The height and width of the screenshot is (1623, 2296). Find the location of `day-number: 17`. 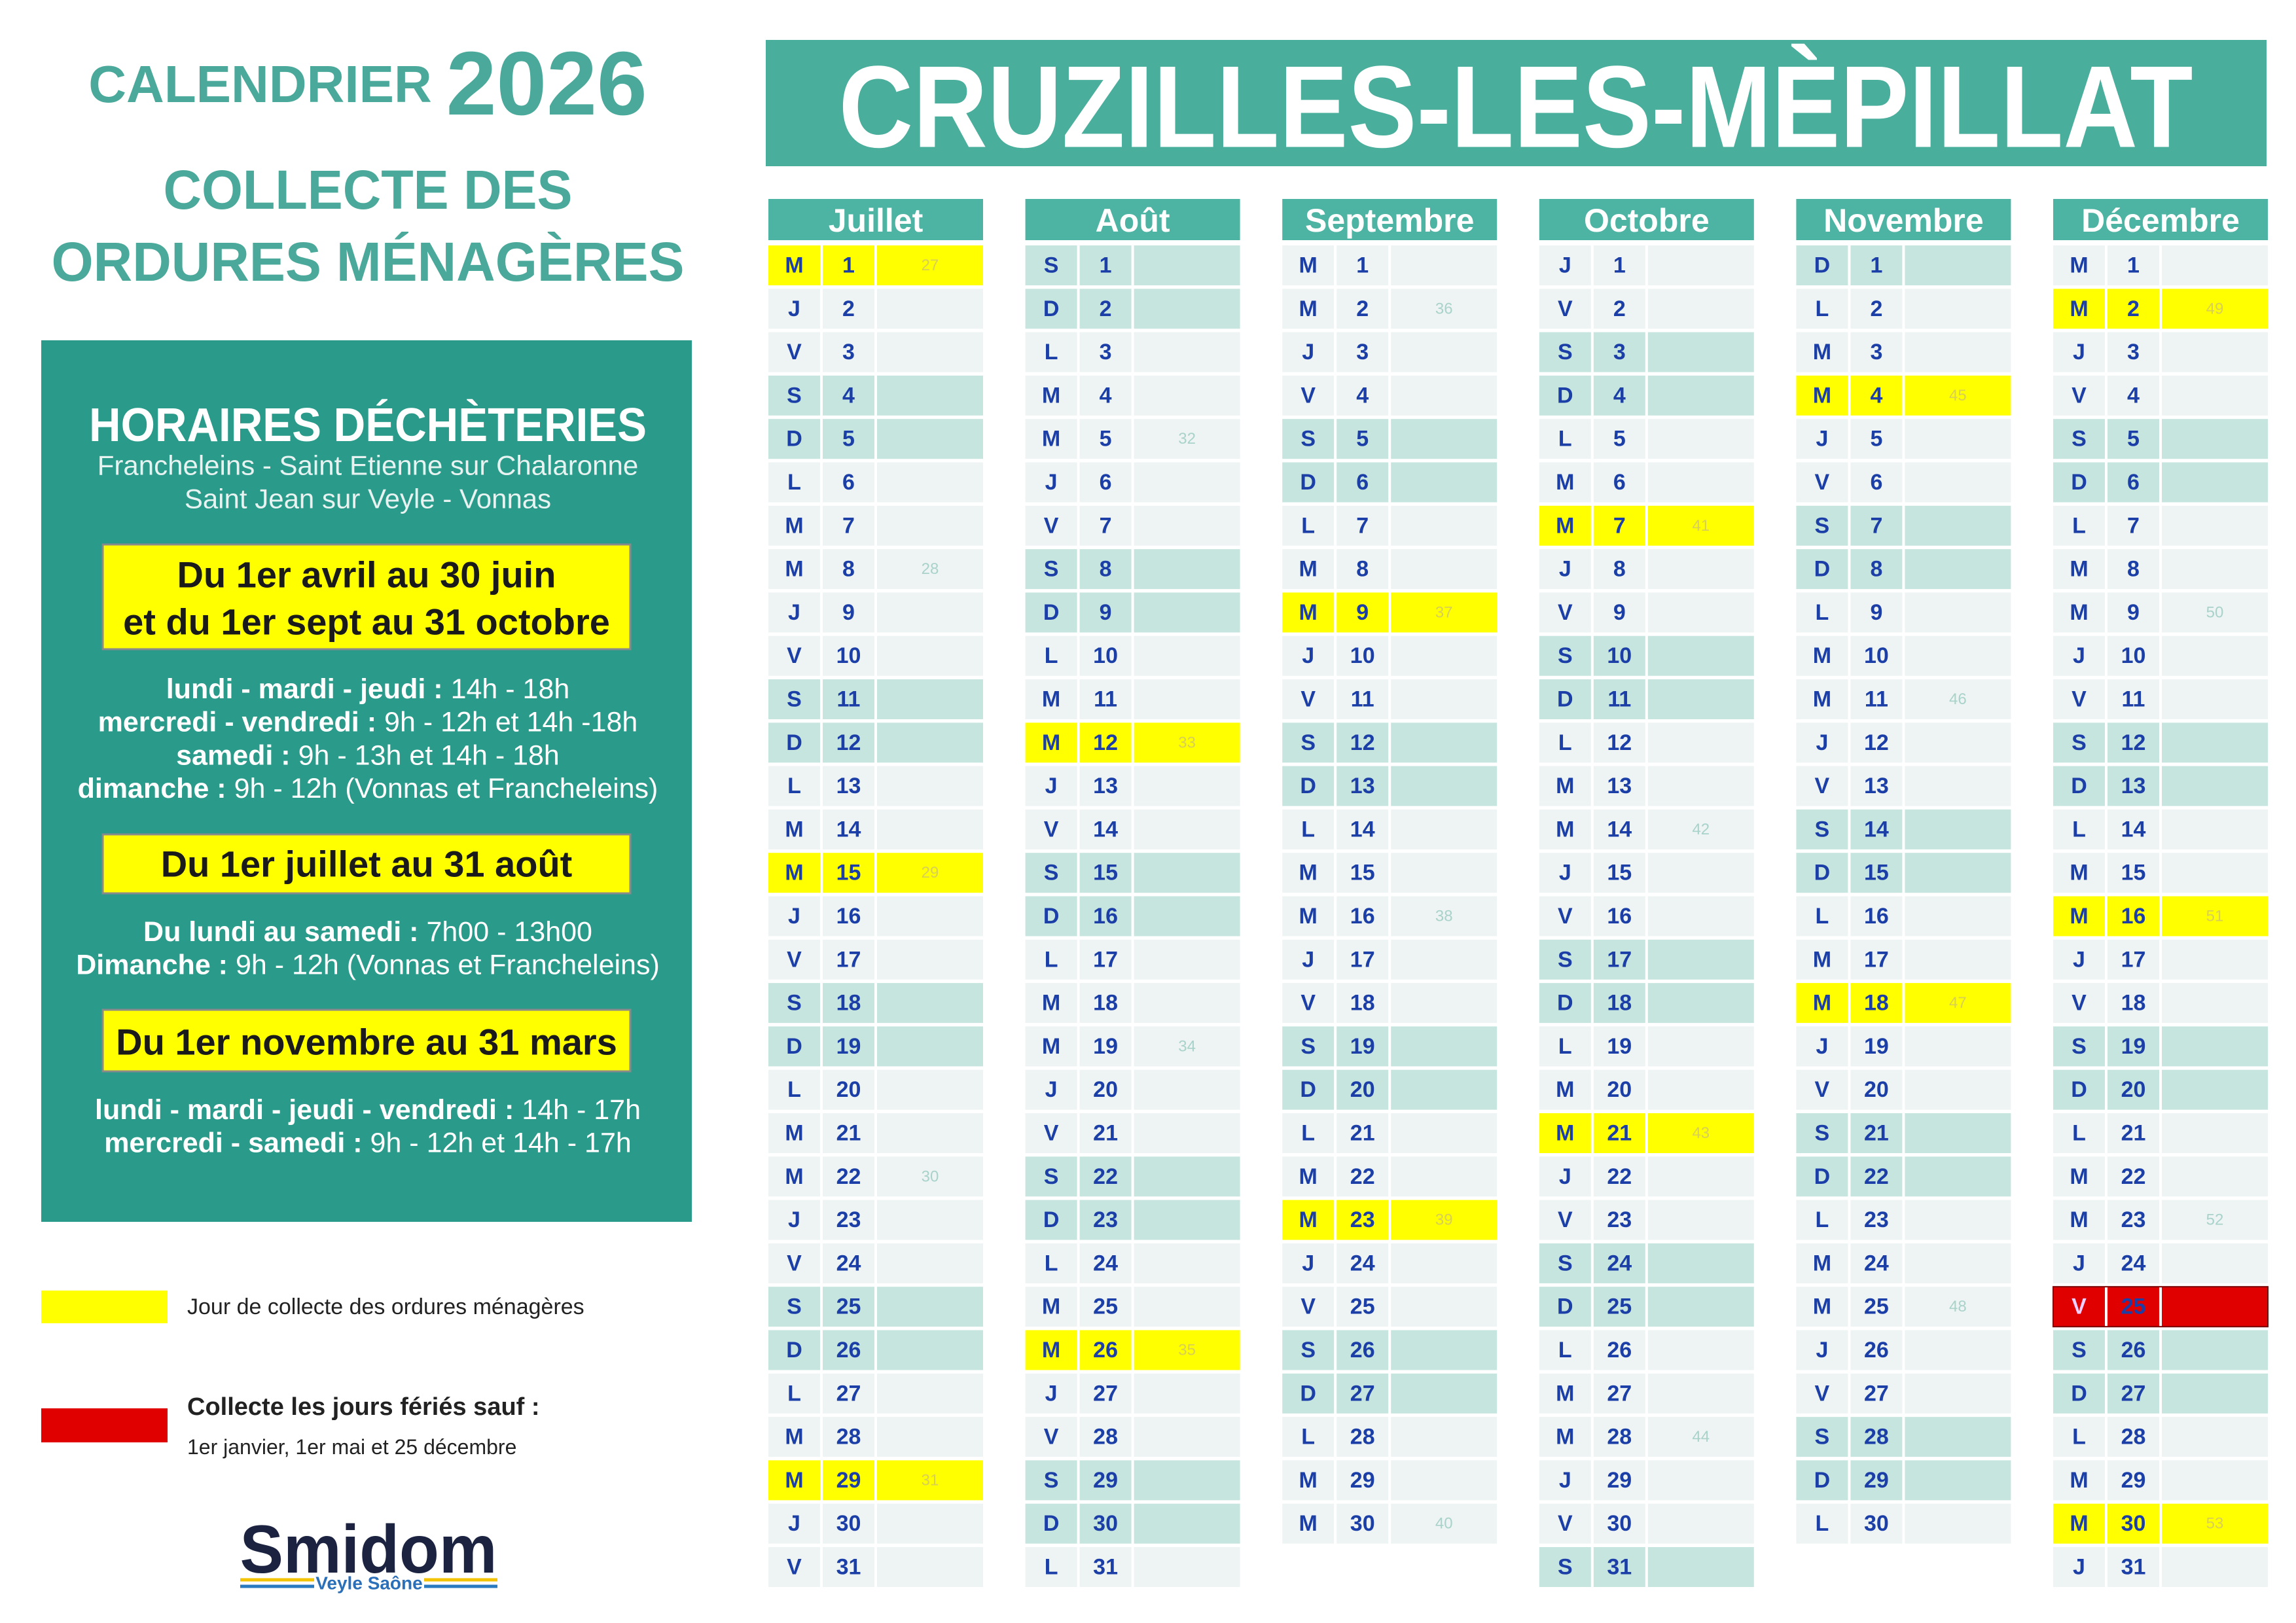

day-number: 17 is located at coordinates (1620, 959).